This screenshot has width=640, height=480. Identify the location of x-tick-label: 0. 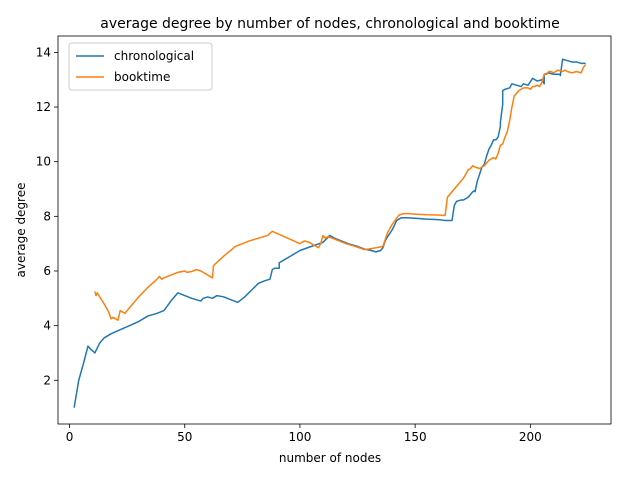
(70, 437).